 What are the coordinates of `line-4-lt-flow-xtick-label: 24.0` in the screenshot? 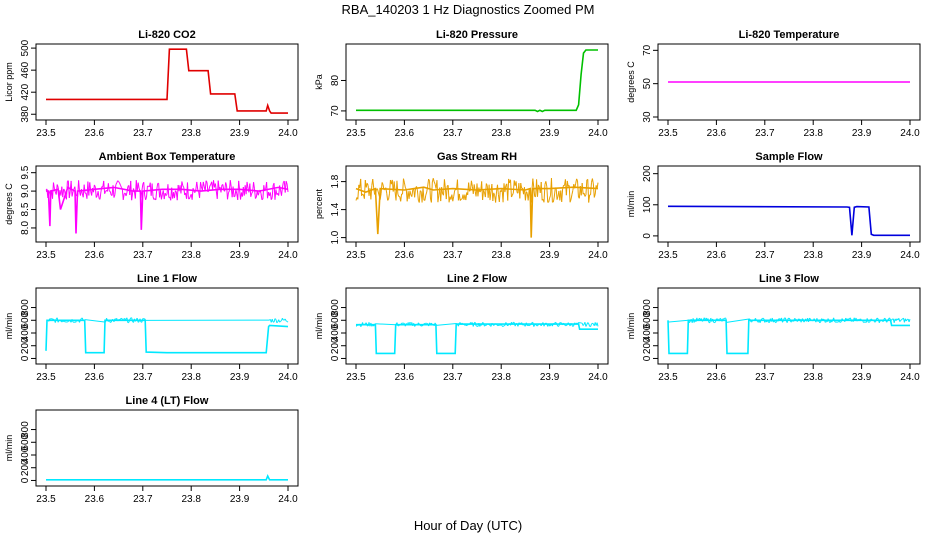 It's located at (288, 499).